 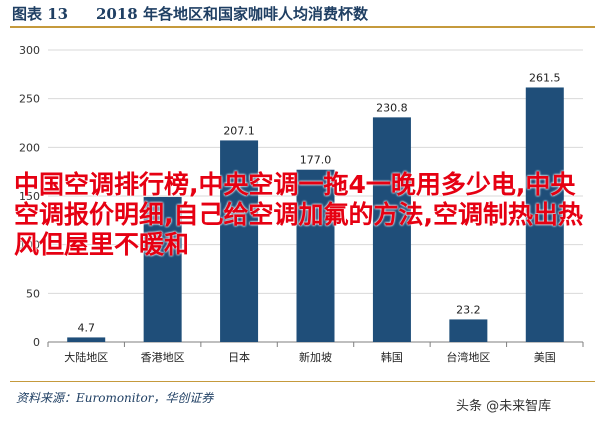 What do you see at coordinates (392, 357) in the screenshot?
I see `x-tick-label: 韩国` at bounding box center [392, 357].